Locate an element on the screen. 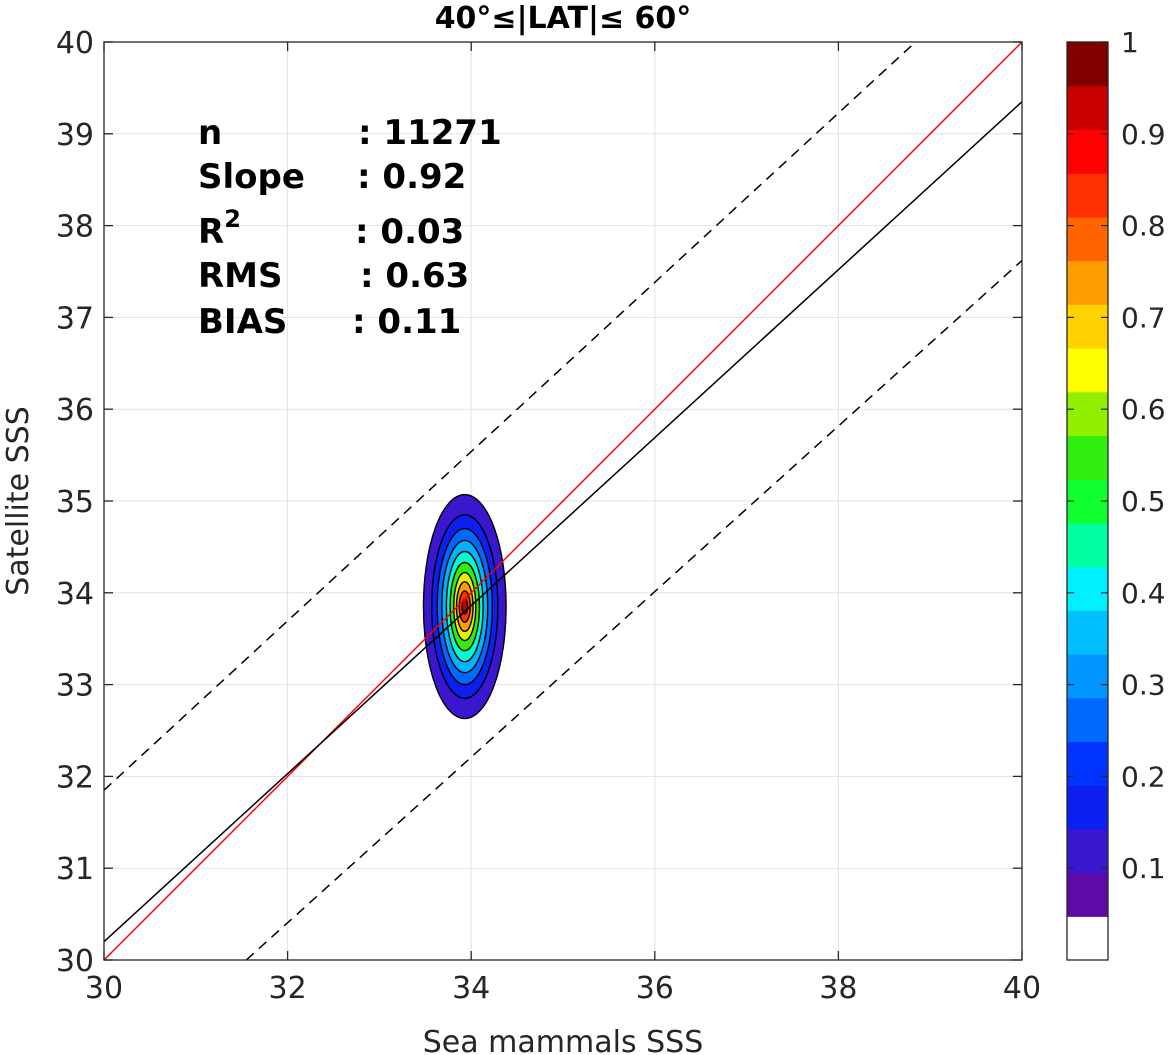 Image resolution: width=1172 pixels, height=1055 pixels. y-tick-label-10: 40 is located at coordinates (75, 43).